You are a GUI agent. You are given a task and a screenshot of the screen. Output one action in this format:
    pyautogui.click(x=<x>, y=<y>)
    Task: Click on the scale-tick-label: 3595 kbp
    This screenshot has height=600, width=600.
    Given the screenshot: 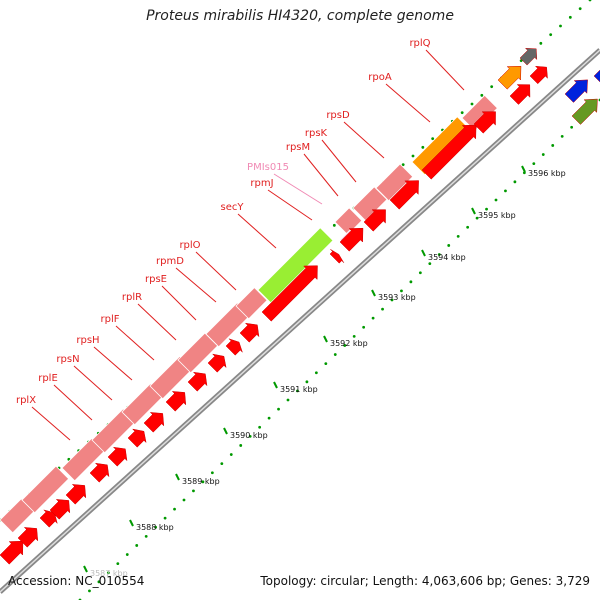 What is the action you would take?
    pyautogui.click(x=497, y=215)
    